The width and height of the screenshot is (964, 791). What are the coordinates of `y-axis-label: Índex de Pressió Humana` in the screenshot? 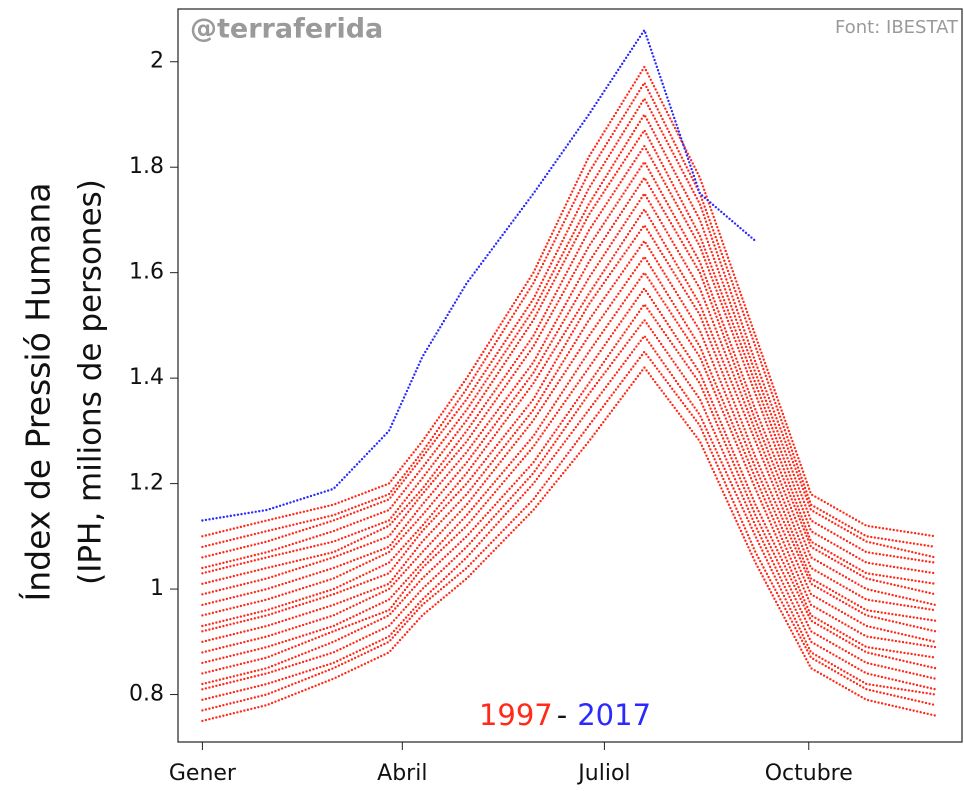 It's located at (38, 391).